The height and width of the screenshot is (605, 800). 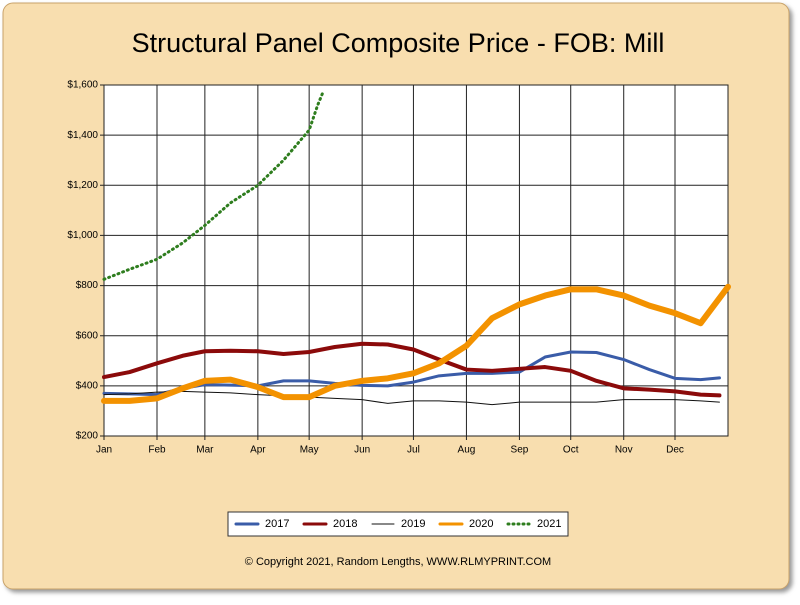 I want to click on legend-box, so click(x=398, y=524).